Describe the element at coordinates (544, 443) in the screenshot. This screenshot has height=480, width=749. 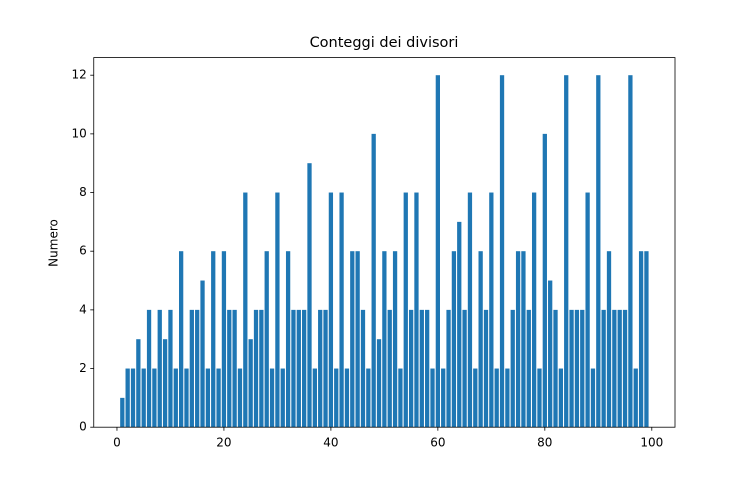
I see `x-tick-label: 80` at that location.